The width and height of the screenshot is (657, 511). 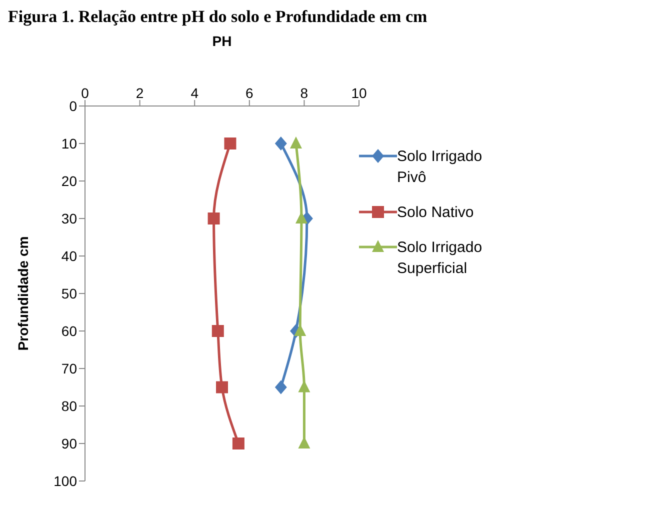 I want to click on chart-title: Figura 1. Relação entre pH do solo e Profundidade em cm, so click(x=218, y=16).